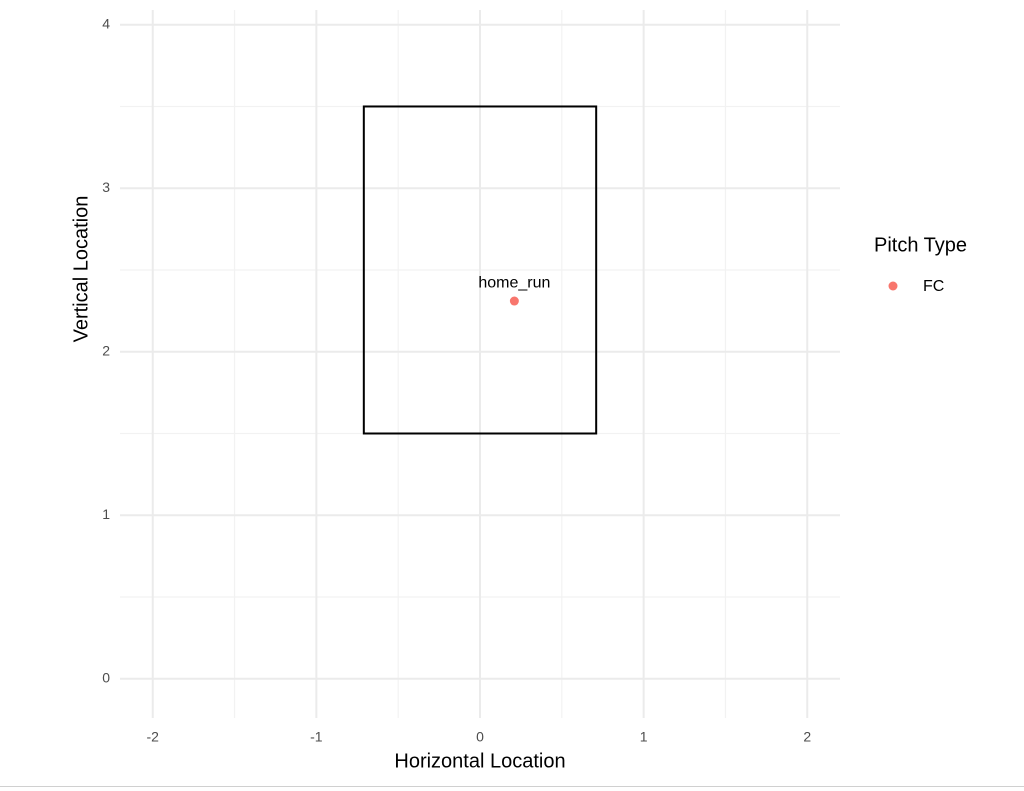 The height and width of the screenshot is (791, 1024). I want to click on x-tick-label: -2, so click(153, 737).